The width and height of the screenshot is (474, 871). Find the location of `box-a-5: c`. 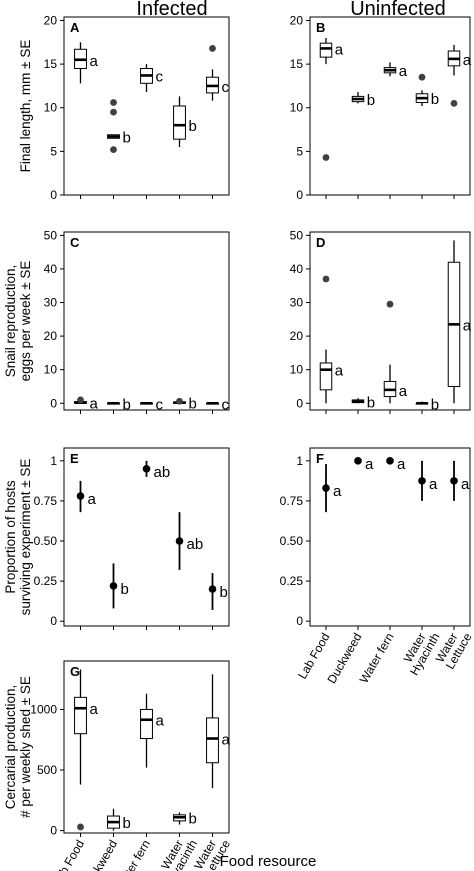

box-a-5: c is located at coordinates (217, 73).